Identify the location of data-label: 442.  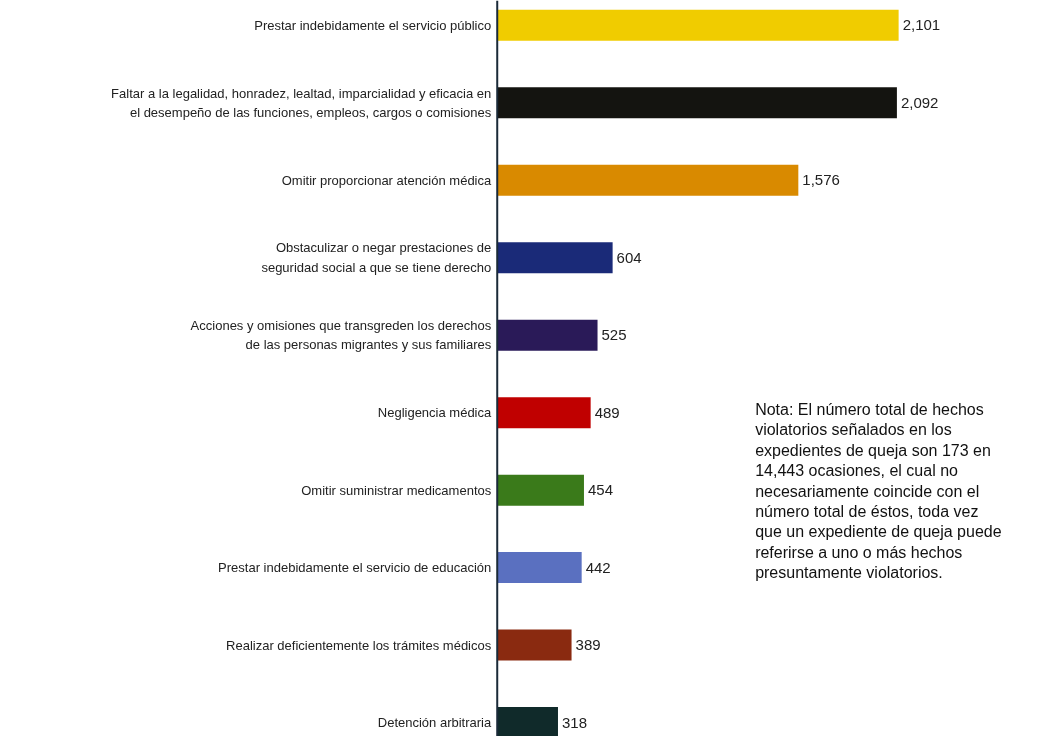
(598, 567).